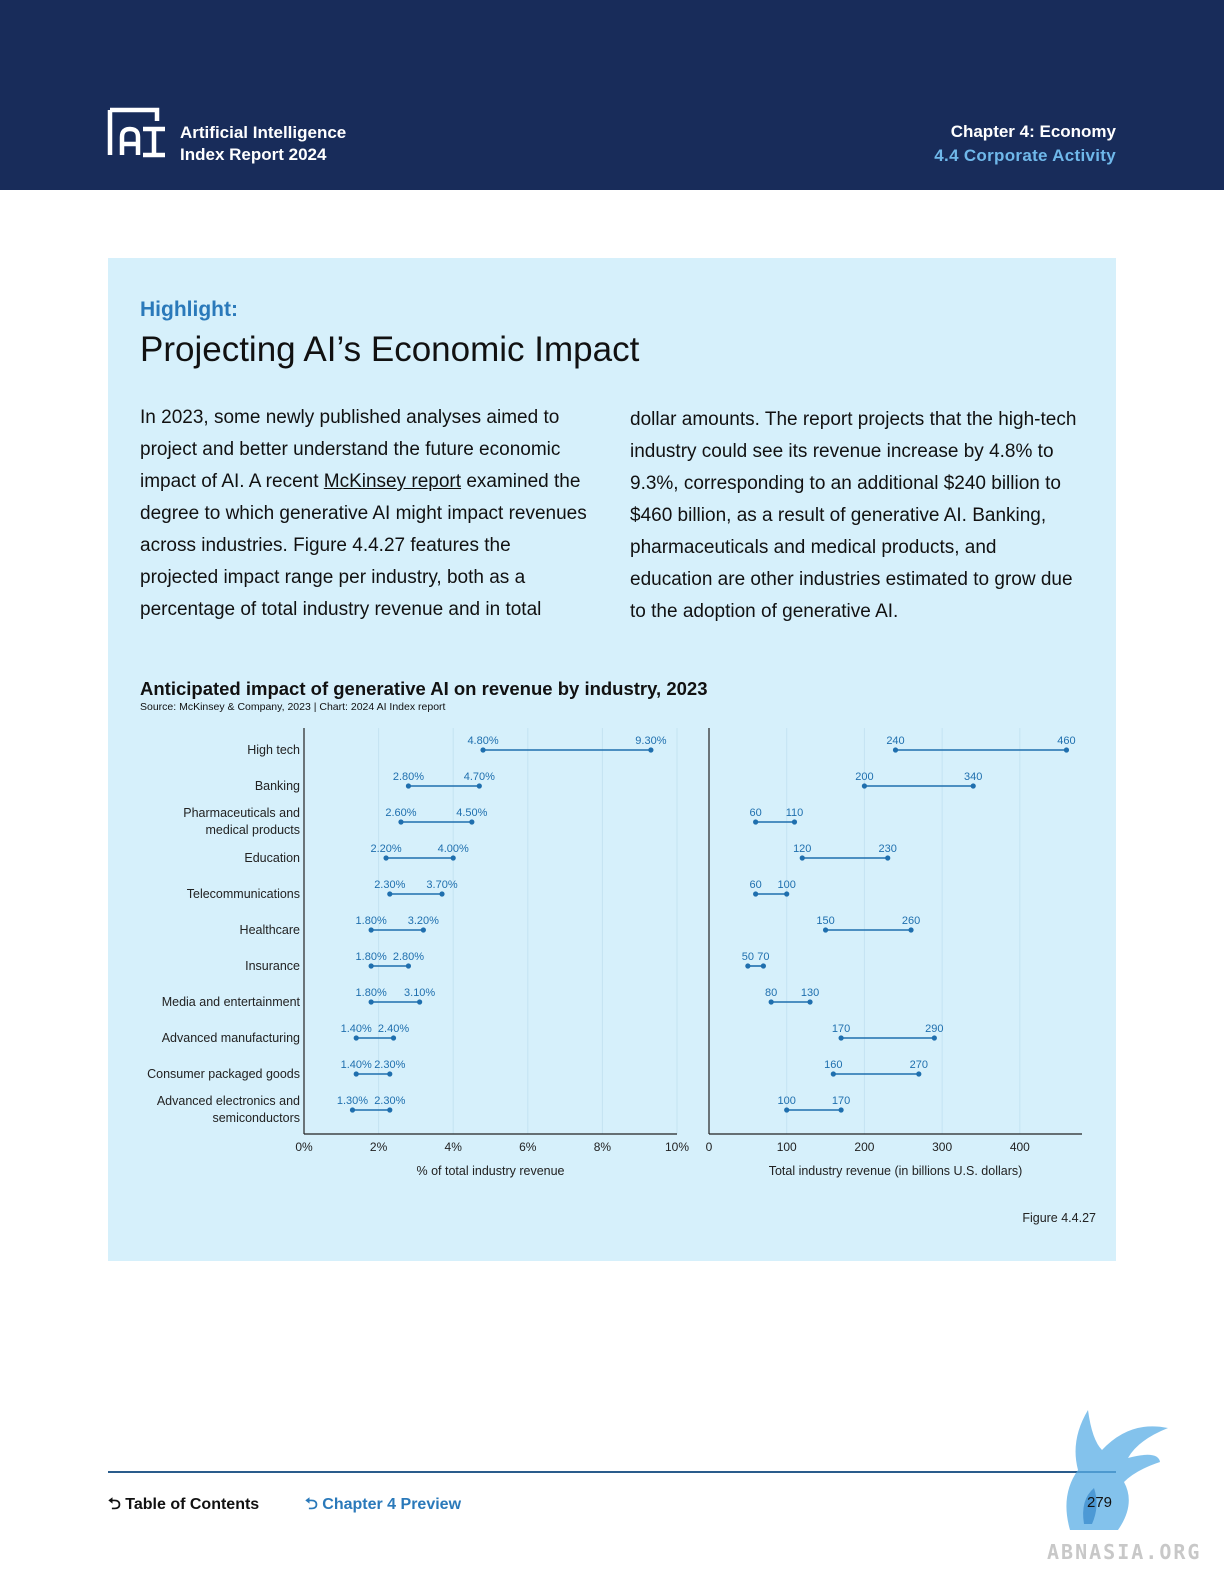  I want to click on x-tick-label: 2%, so click(379, 1147).